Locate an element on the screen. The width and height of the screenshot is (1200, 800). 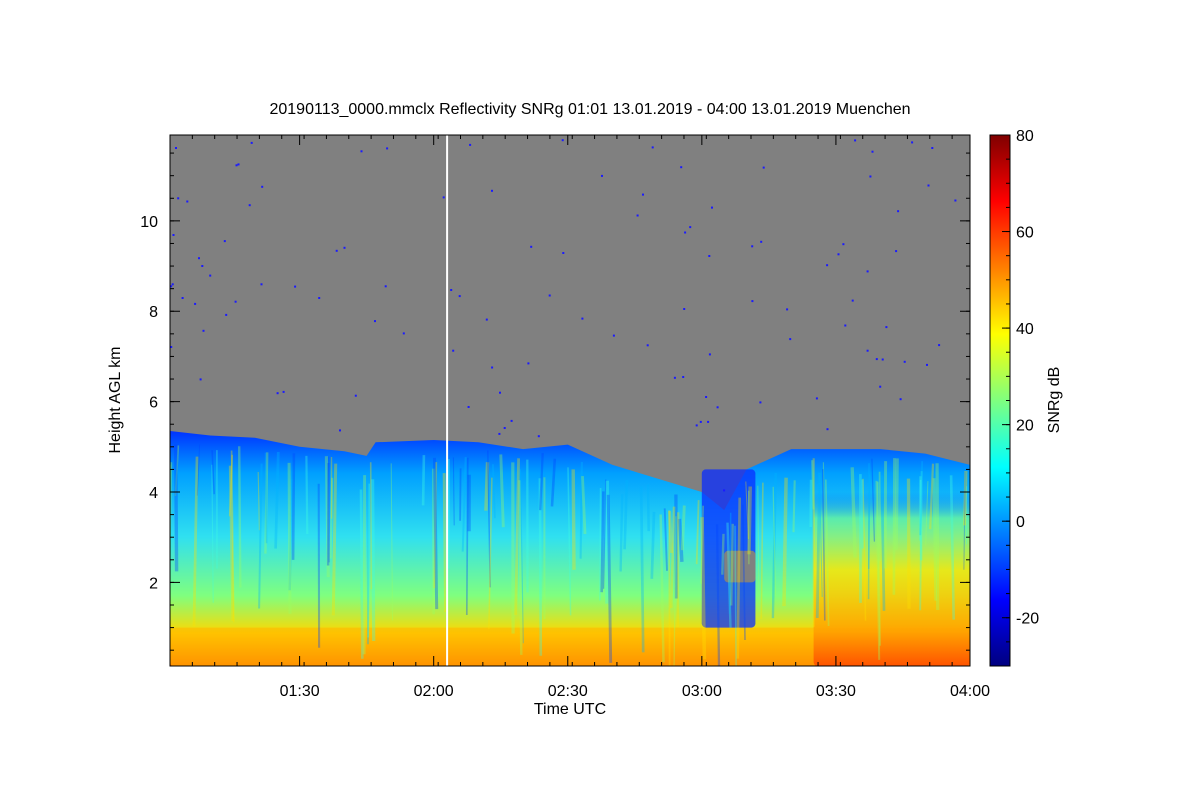
y-tick-label: 10 is located at coordinates (149, 222).